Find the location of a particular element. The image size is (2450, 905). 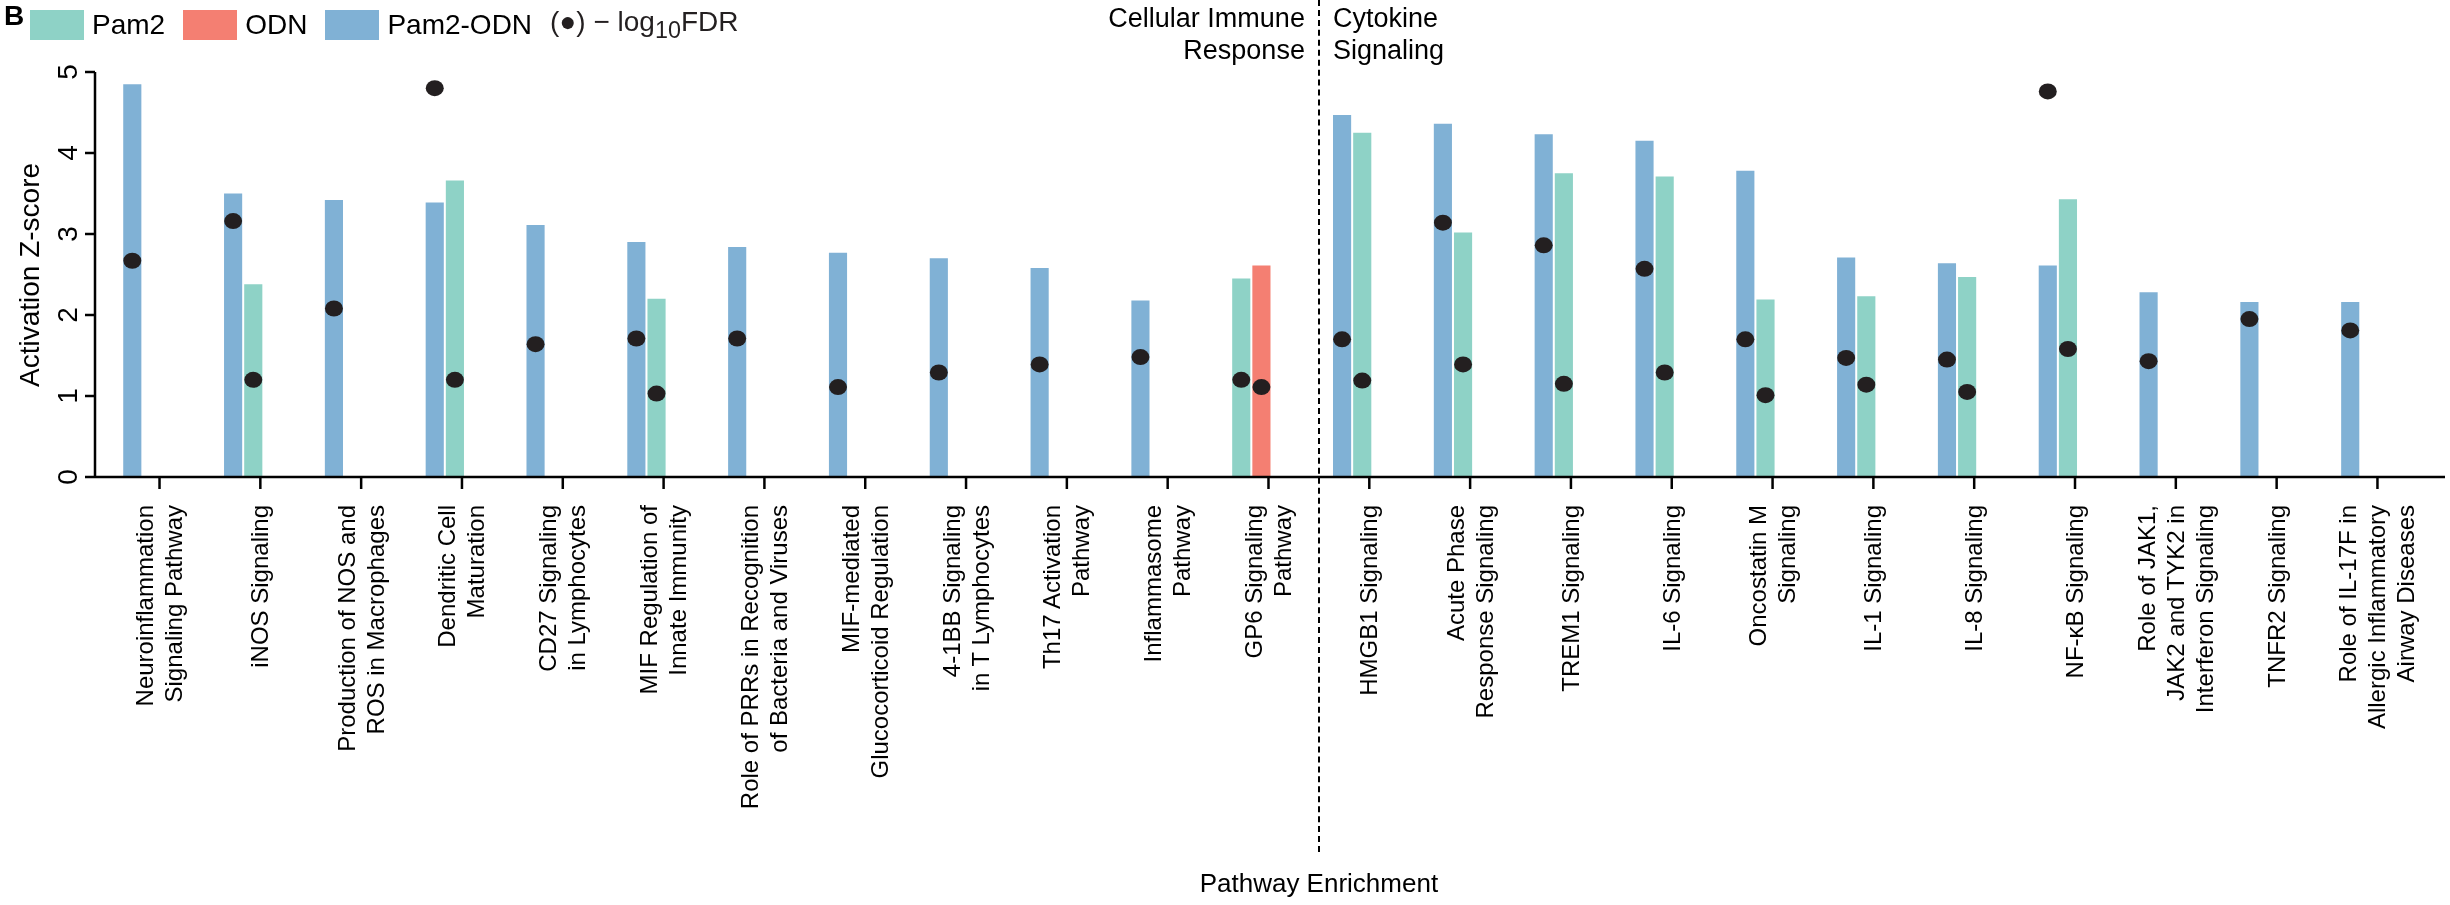

y-tick-label: 2 is located at coordinates (67, 315).